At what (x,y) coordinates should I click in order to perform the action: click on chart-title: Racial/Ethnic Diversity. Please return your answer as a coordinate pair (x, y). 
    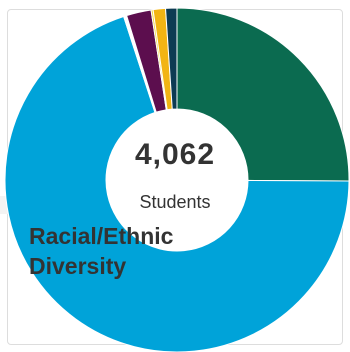
    Looking at the image, I should click on (101, 251).